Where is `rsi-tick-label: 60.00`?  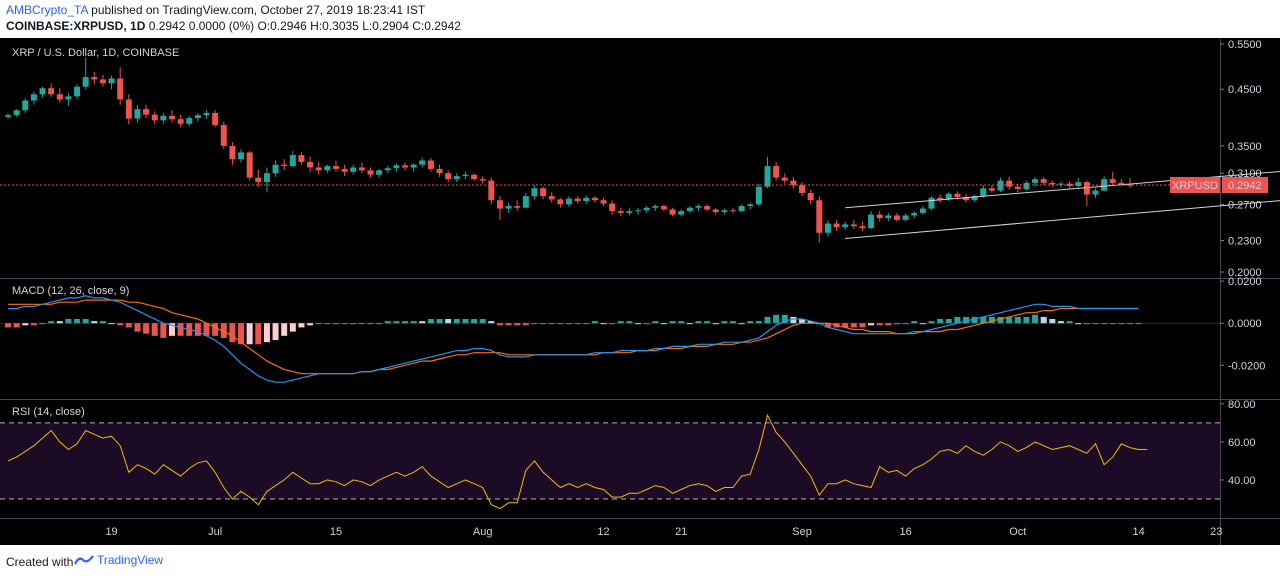 rsi-tick-label: 60.00 is located at coordinates (1242, 443).